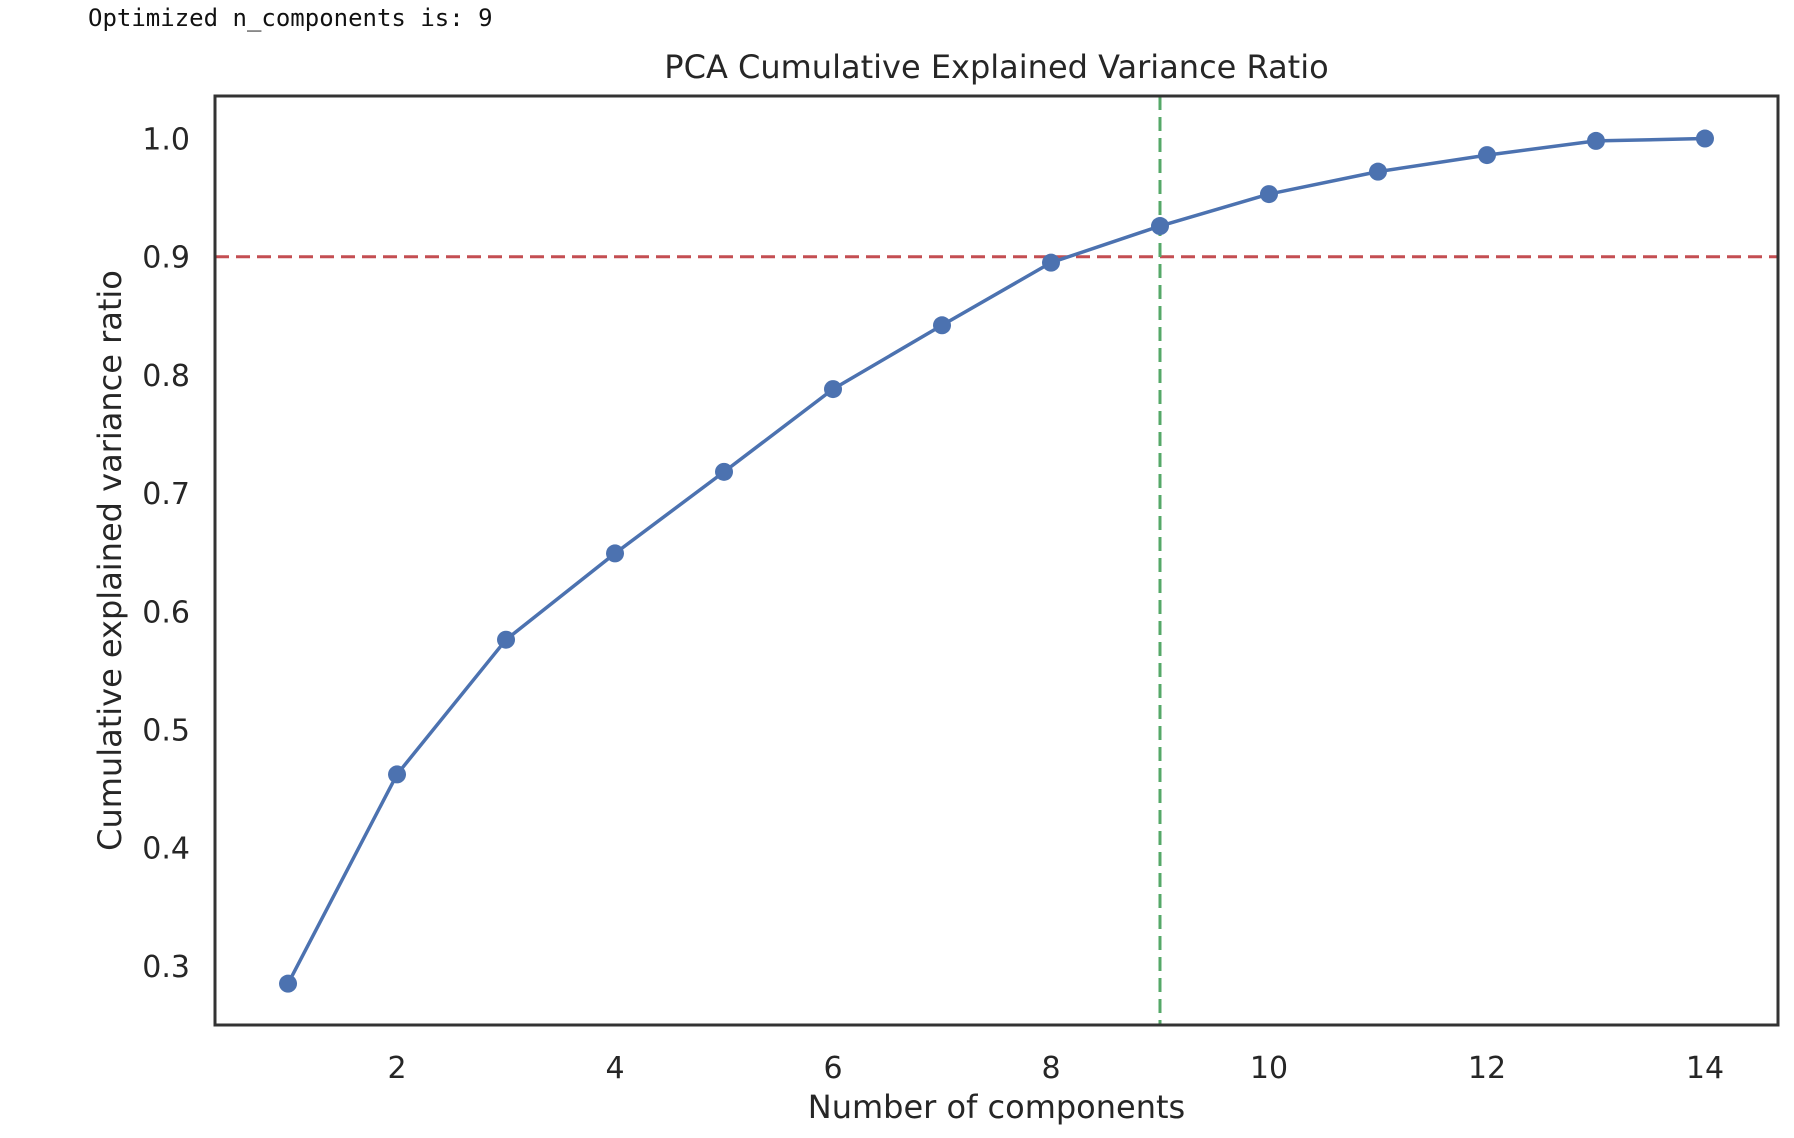 The height and width of the screenshot is (1138, 1794). What do you see at coordinates (166, 376) in the screenshot?
I see `y-tick-label: 0.8` at bounding box center [166, 376].